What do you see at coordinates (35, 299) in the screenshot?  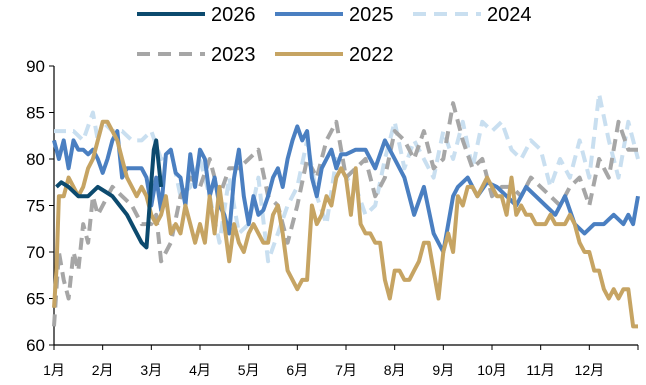 I see `y-tick-label: 65` at bounding box center [35, 299].